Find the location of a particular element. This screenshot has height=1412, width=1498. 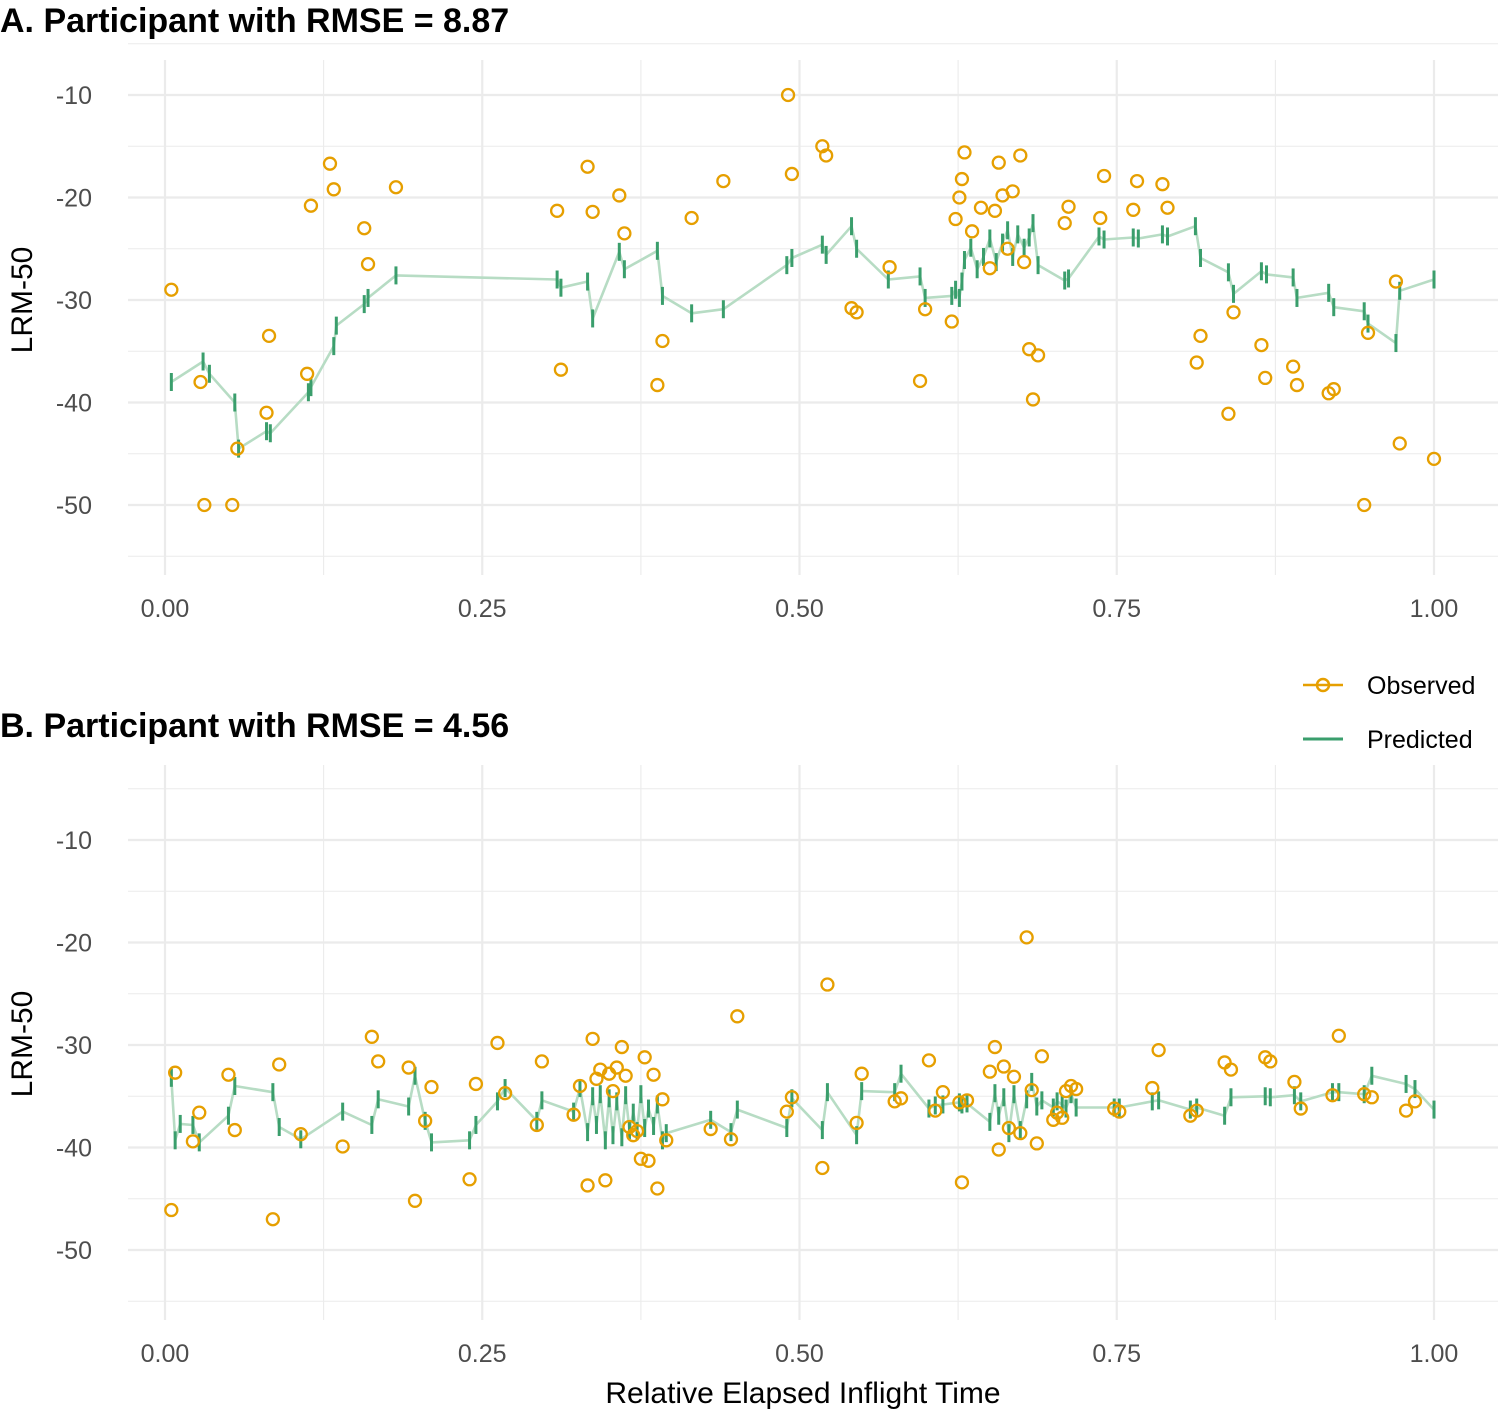

panel-a-x-tick-labels: 0.00 0.25 0.50 0.75 1.00 is located at coordinates (800, 609).